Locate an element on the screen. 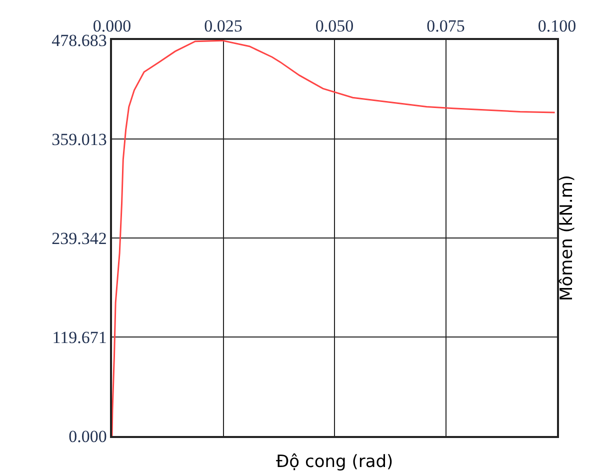 The width and height of the screenshot is (597, 473). x-tick-label: 0.025 is located at coordinates (223, 26).